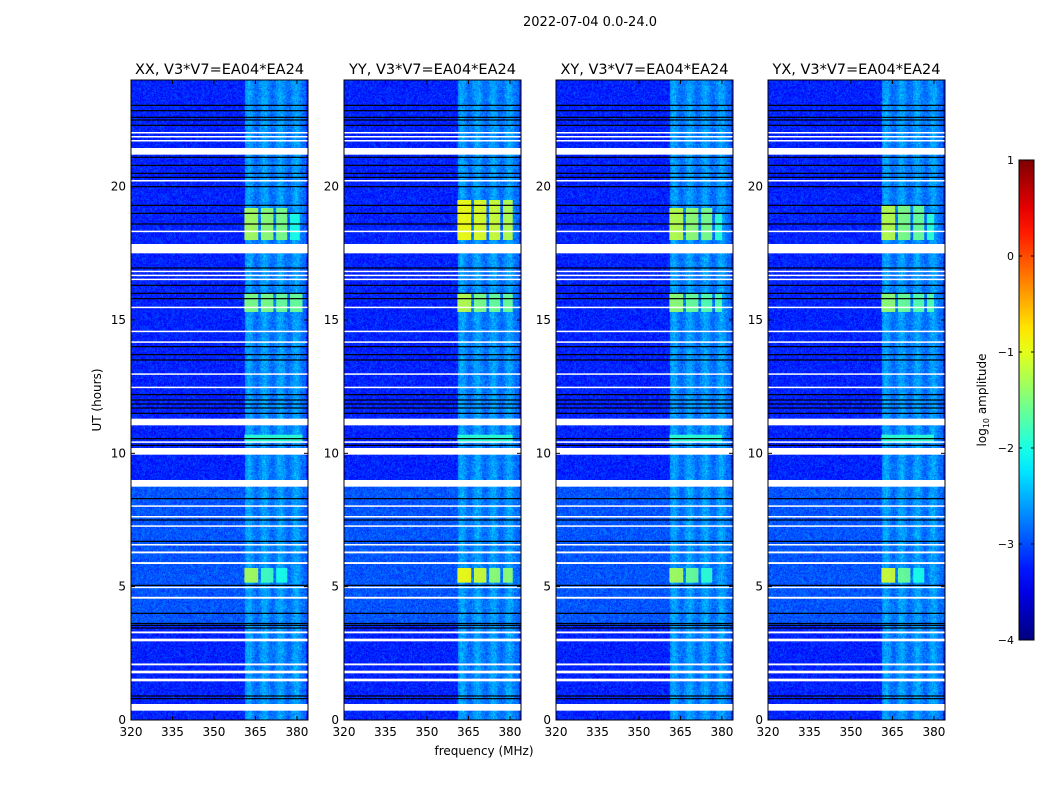  What do you see at coordinates (122, 720) in the screenshot?
I see `y-tick-label: 0` at bounding box center [122, 720].